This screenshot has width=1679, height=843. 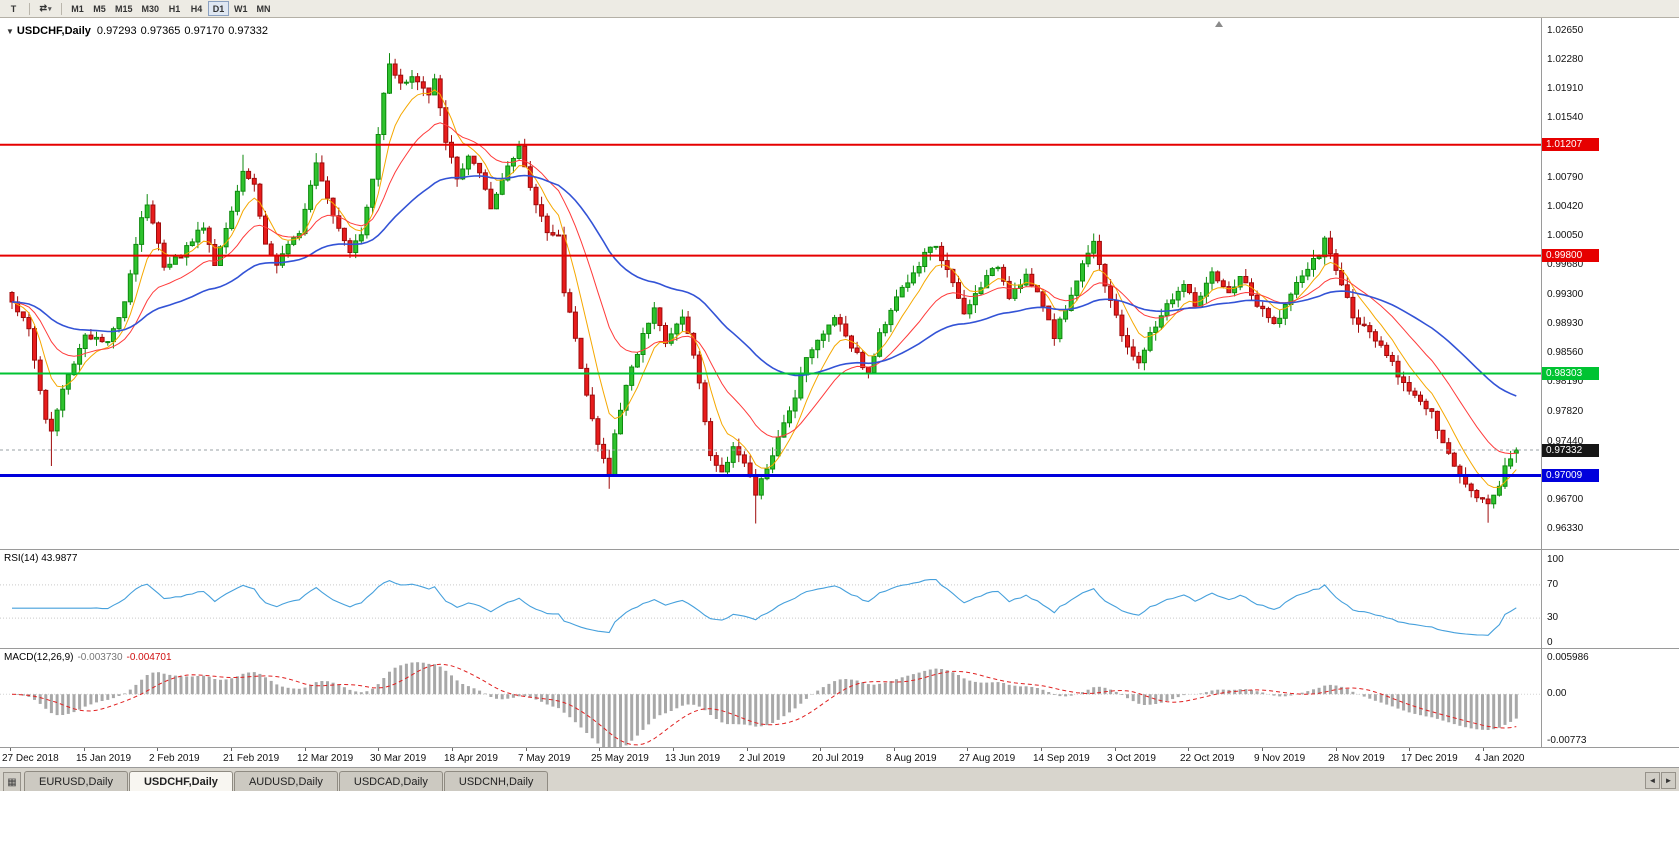 I want to click on rsi-axis-label: 30, so click(x=1553, y=617).